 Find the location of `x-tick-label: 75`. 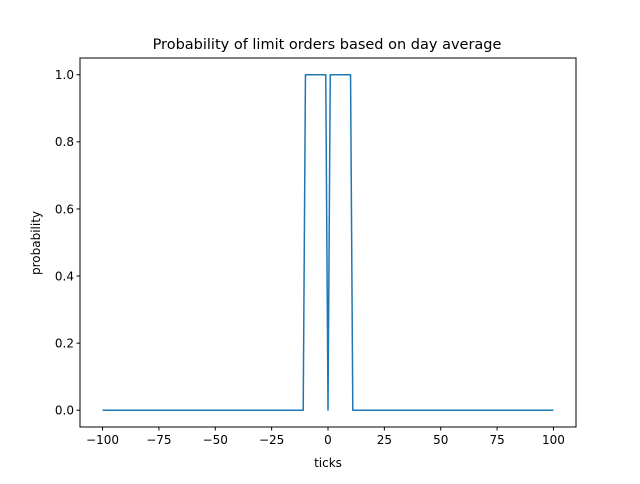

x-tick-label: 75 is located at coordinates (496, 440).